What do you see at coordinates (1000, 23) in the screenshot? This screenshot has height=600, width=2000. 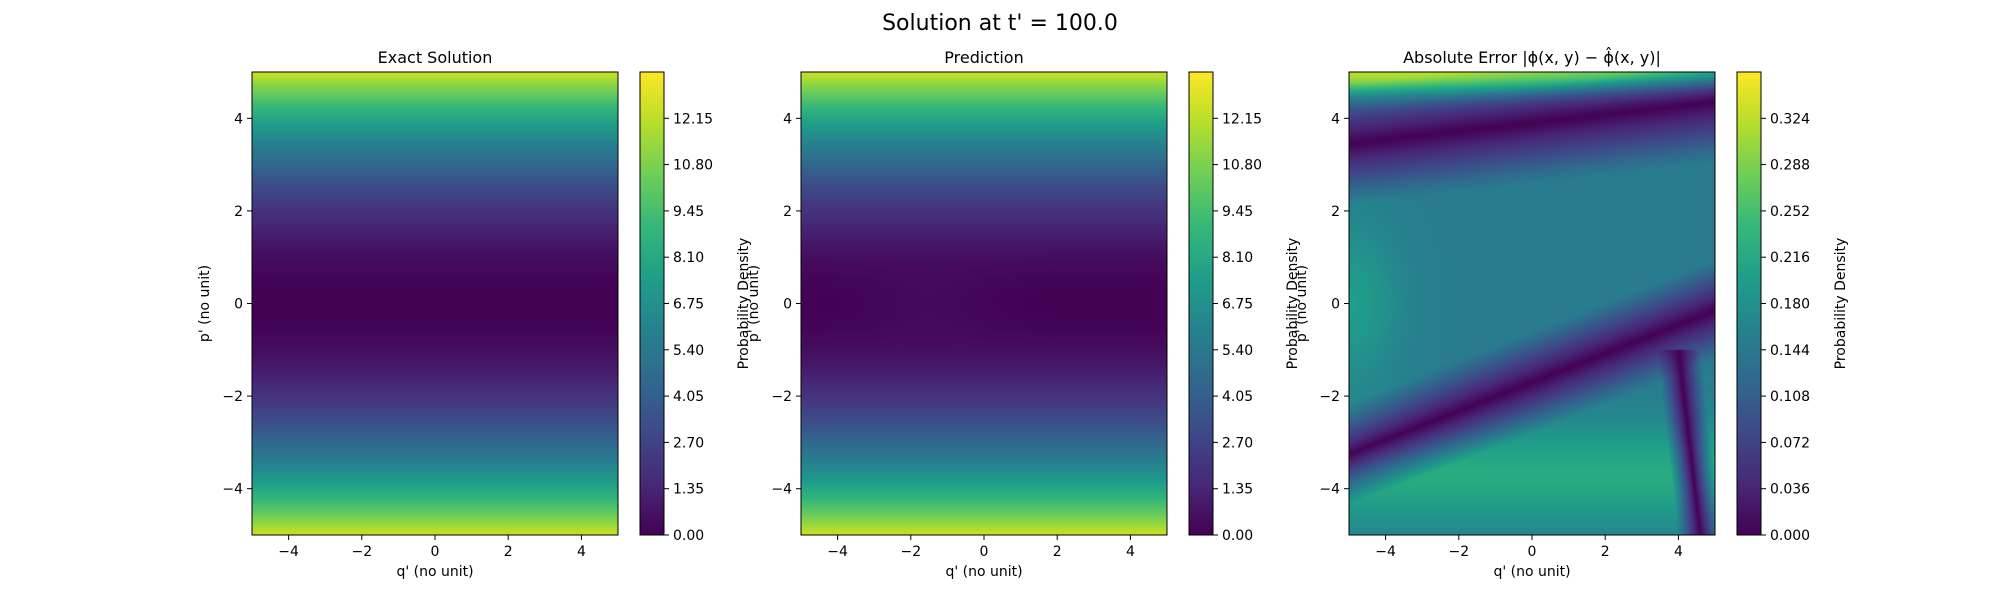 I see `figure-title: Solution at t' = 100.0` at bounding box center [1000, 23].